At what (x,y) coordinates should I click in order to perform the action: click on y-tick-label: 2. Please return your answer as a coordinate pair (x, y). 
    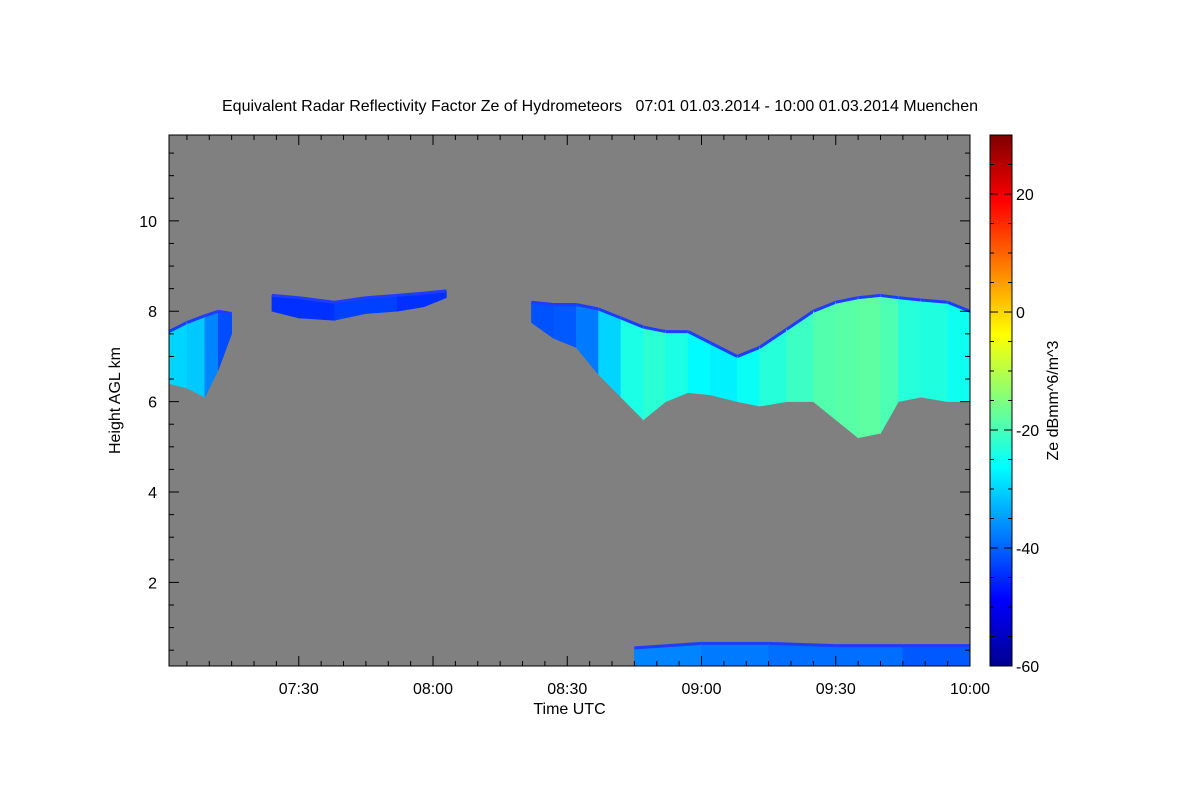
    Looking at the image, I should click on (152, 583).